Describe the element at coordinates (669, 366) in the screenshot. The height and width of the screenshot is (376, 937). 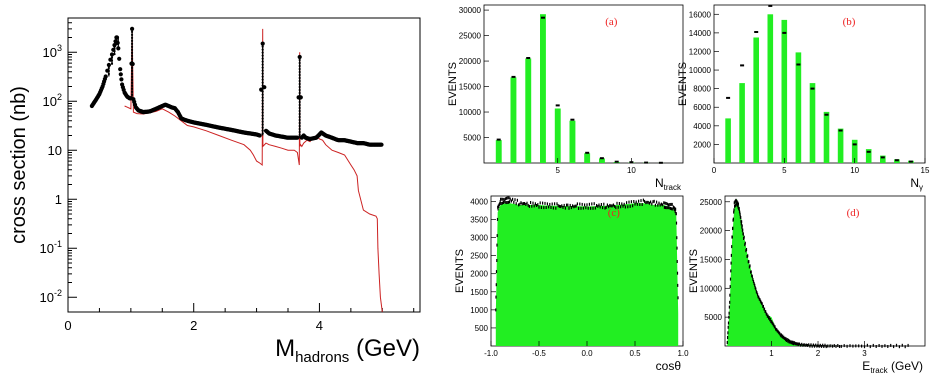
I see `x-axis-label: cosθ` at that location.